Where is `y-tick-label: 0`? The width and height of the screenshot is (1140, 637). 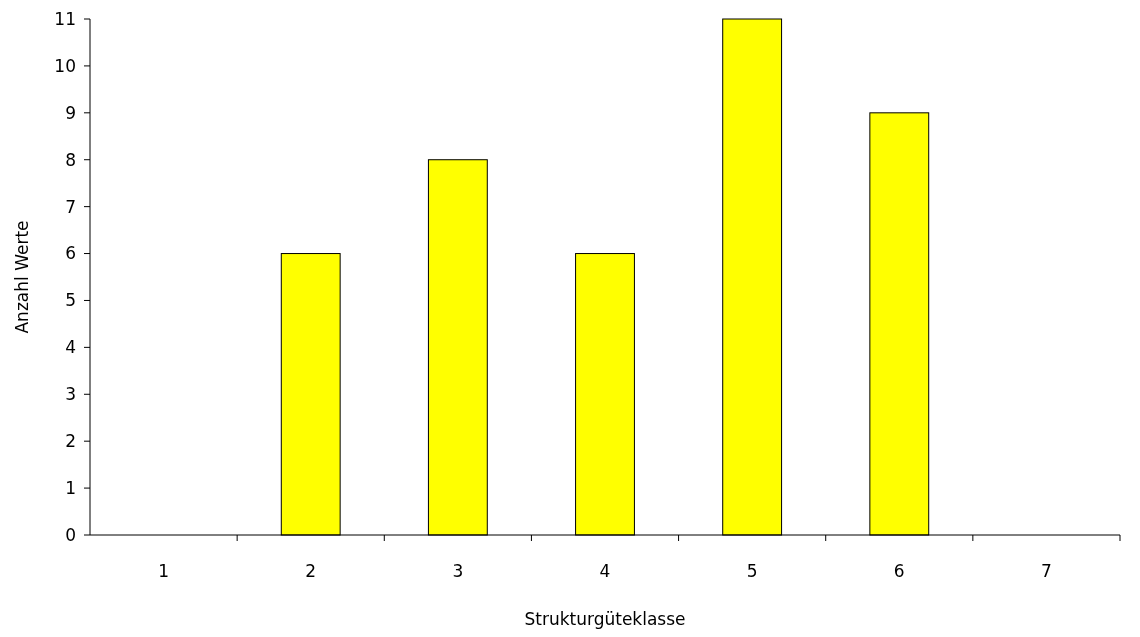
y-tick-label: 0 is located at coordinates (70, 534).